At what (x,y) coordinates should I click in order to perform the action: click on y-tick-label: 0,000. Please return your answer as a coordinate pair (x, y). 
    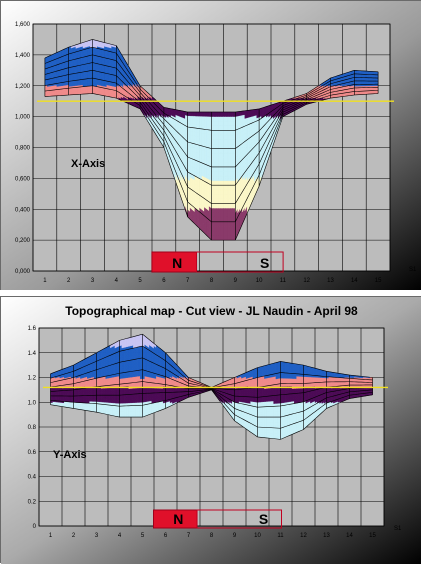
    Looking at the image, I should click on (23, 272).